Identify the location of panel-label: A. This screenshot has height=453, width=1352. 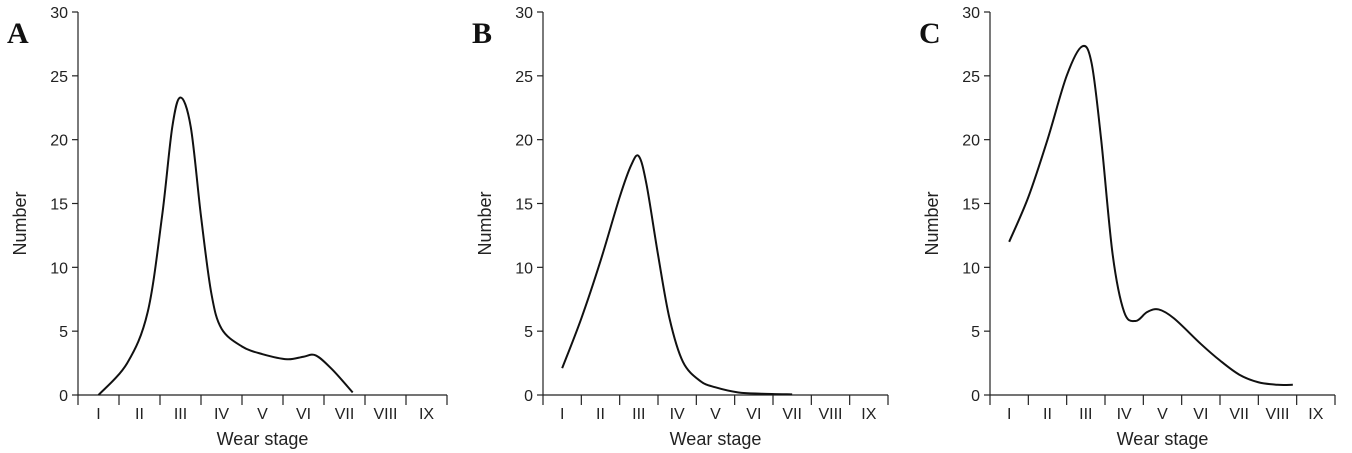
(18, 33).